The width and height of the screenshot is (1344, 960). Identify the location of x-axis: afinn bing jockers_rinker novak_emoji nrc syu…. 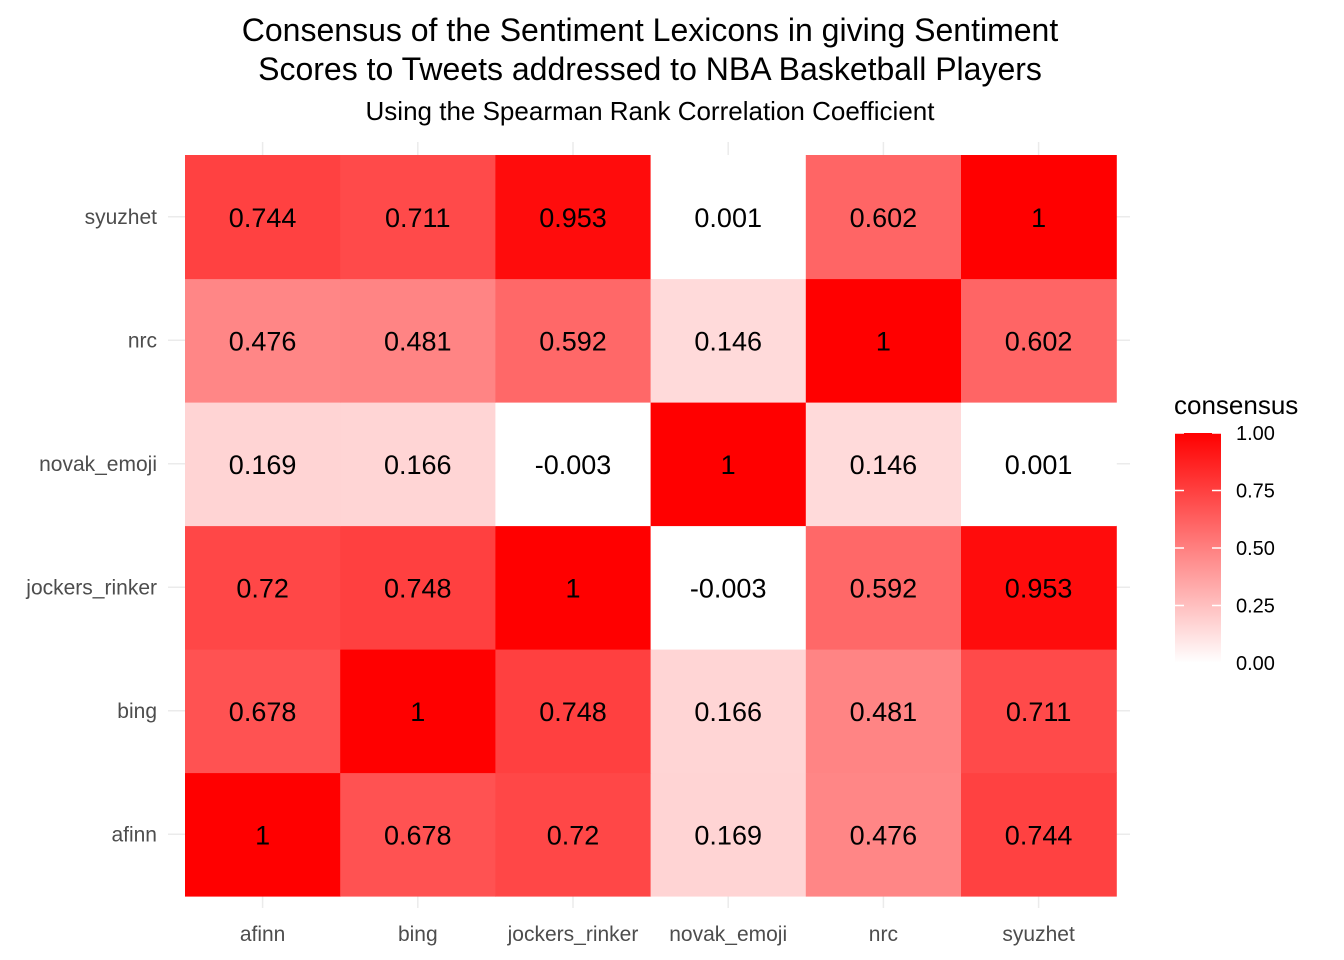
(657, 934).